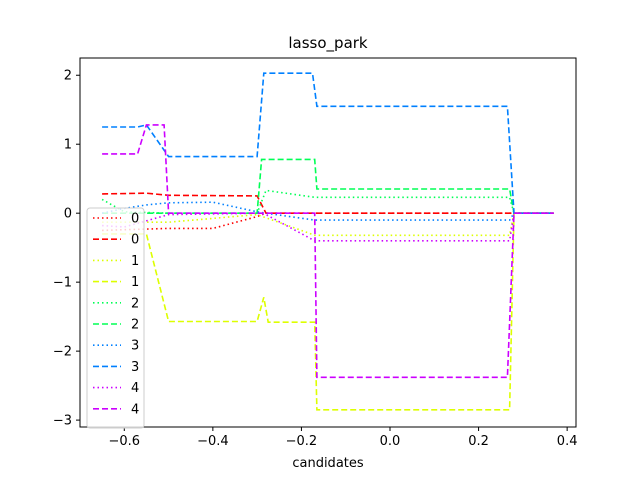 This screenshot has width=640, height=480. I want to click on x-tick-label: 0.2, so click(478, 441).